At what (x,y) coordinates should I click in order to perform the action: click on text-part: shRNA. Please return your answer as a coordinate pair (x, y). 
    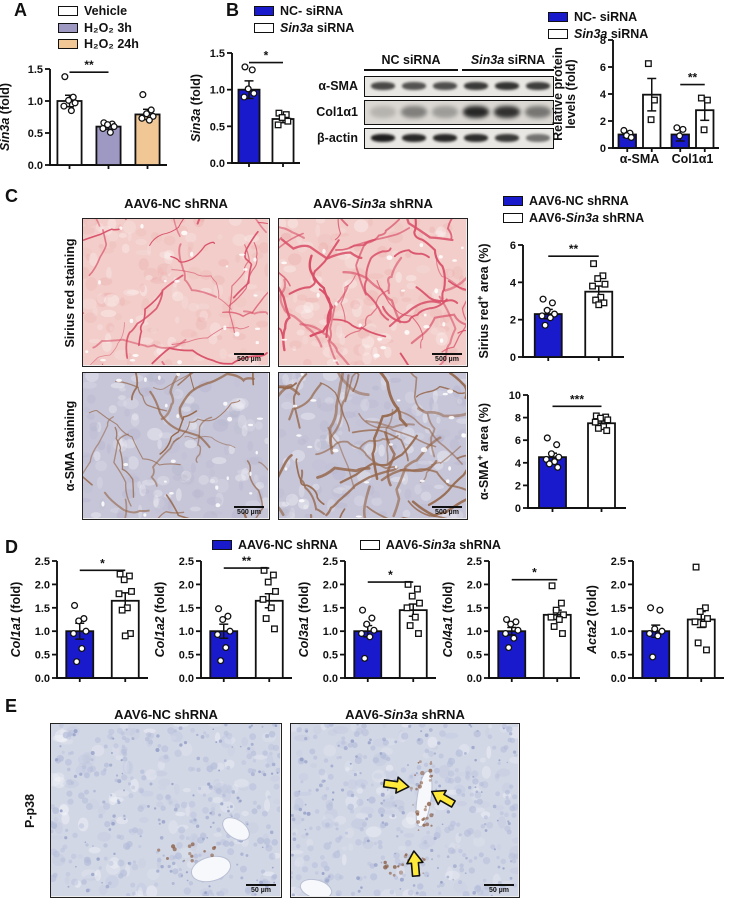
    Looking at the image, I should click on (409, 203).